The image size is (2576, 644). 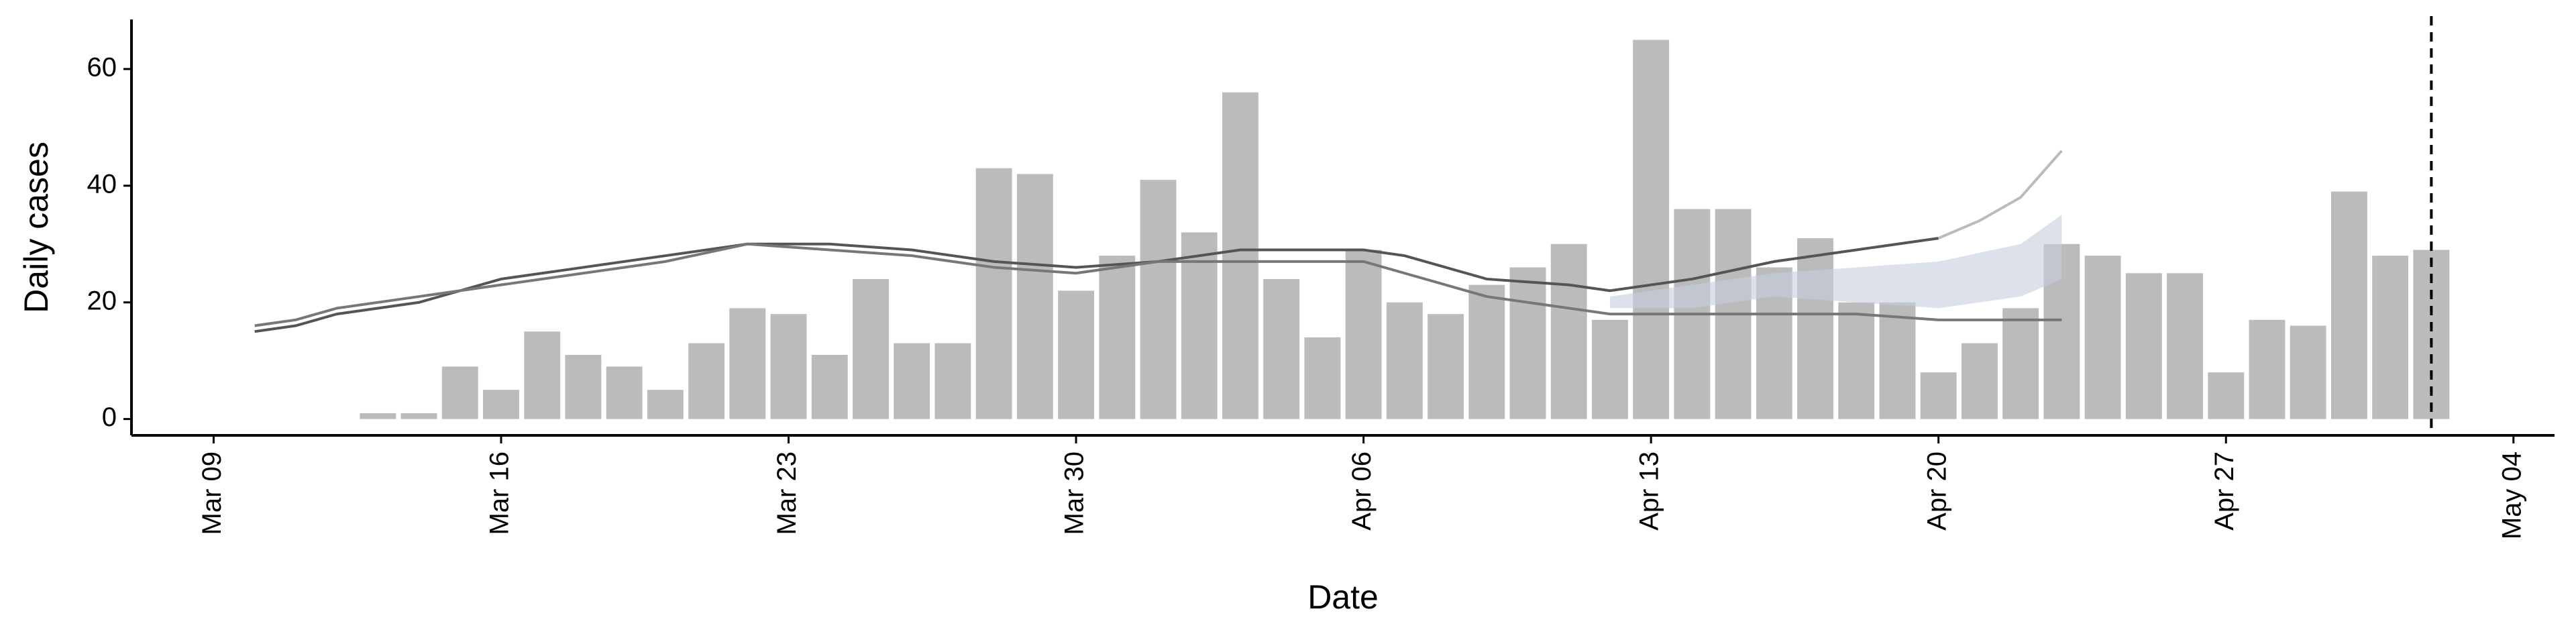 What do you see at coordinates (1074, 493) in the screenshot?
I see `x-tick-label: Mar 30` at bounding box center [1074, 493].